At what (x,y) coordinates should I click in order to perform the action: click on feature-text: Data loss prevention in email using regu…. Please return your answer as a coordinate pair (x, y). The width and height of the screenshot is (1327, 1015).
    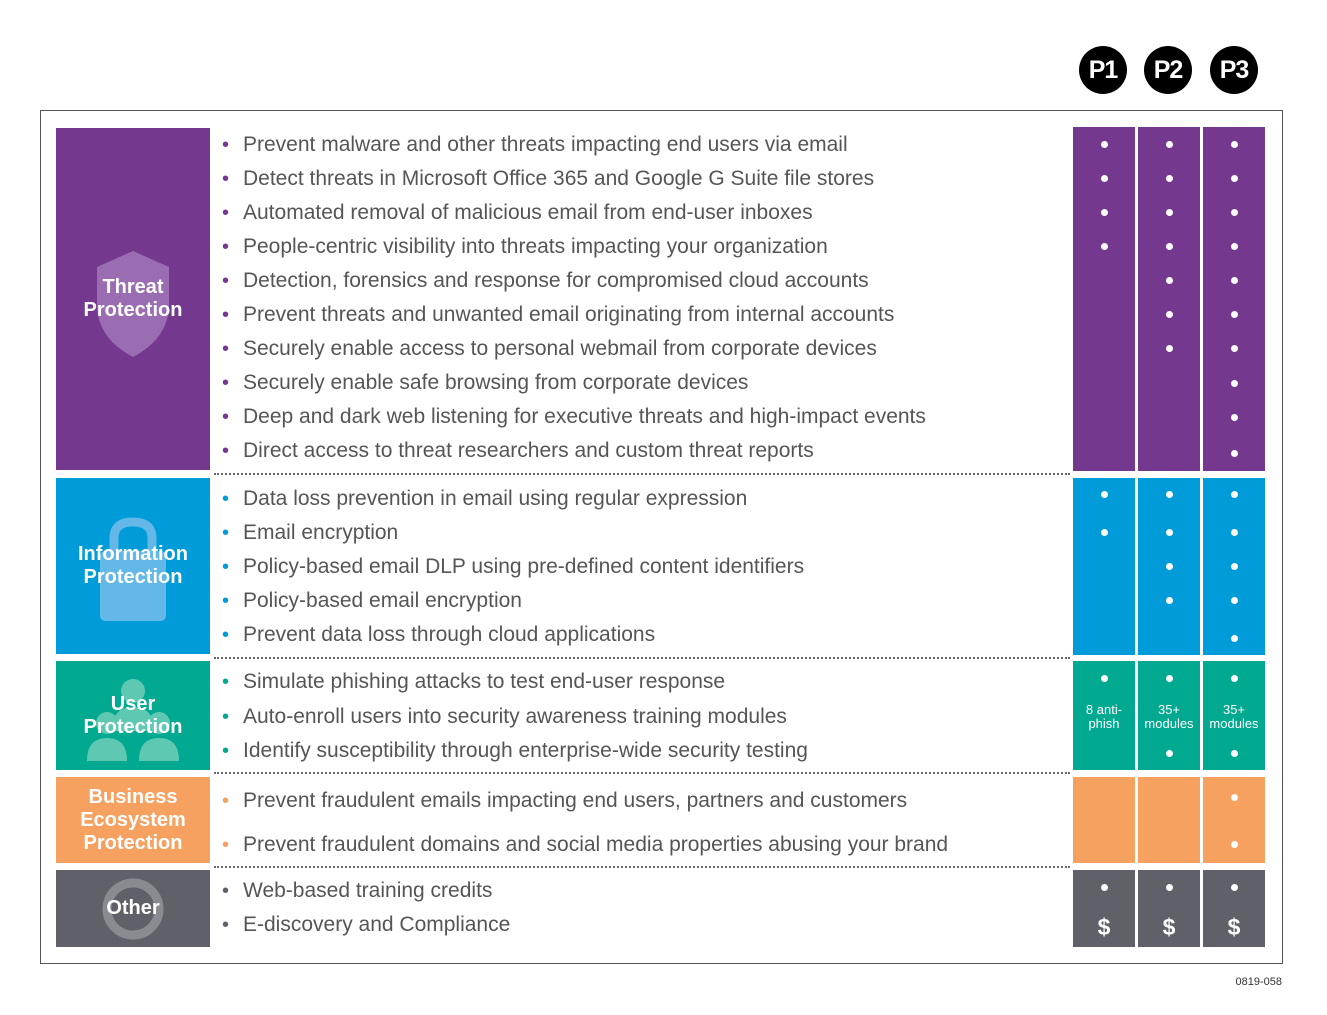
    Looking at the image, I should click on (495, 498).